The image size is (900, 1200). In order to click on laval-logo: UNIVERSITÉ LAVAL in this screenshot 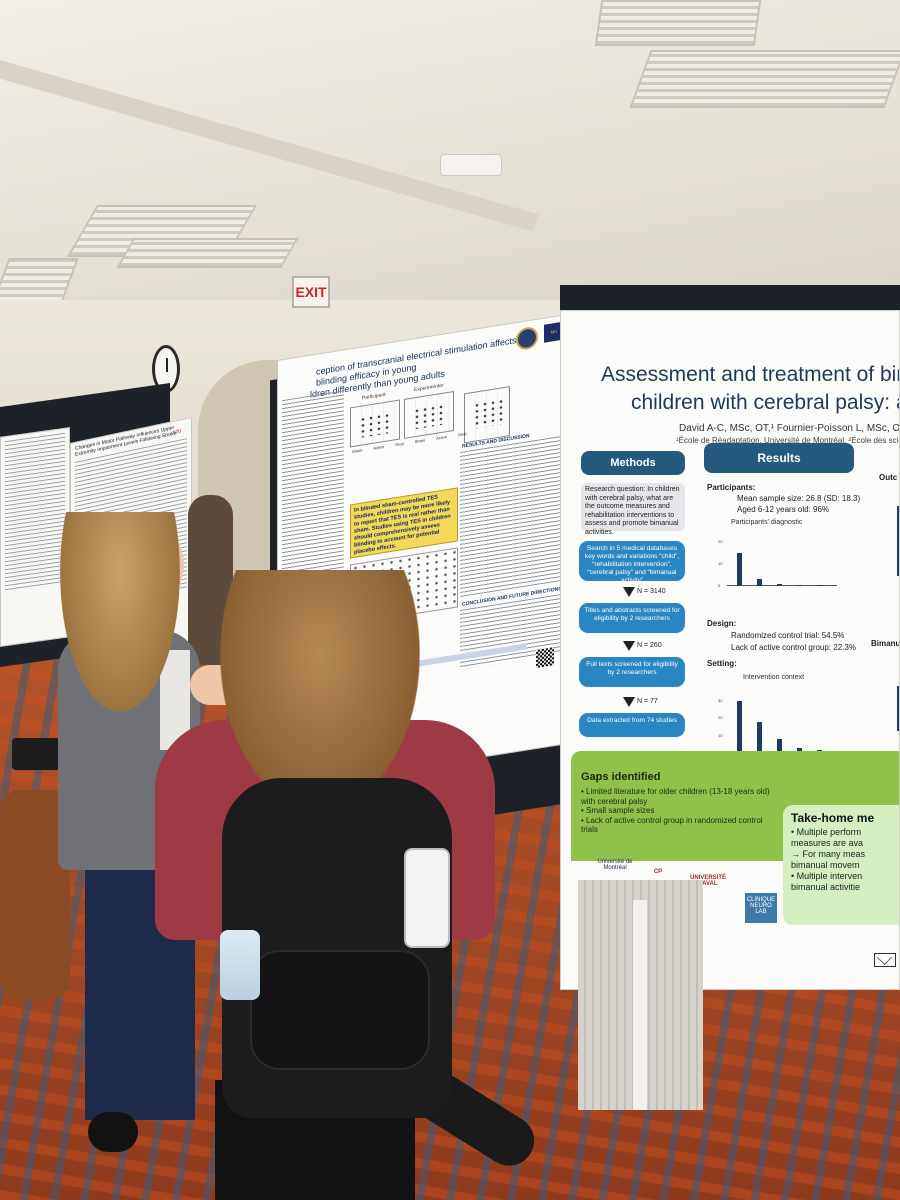, I will do `click(707, 881)`.